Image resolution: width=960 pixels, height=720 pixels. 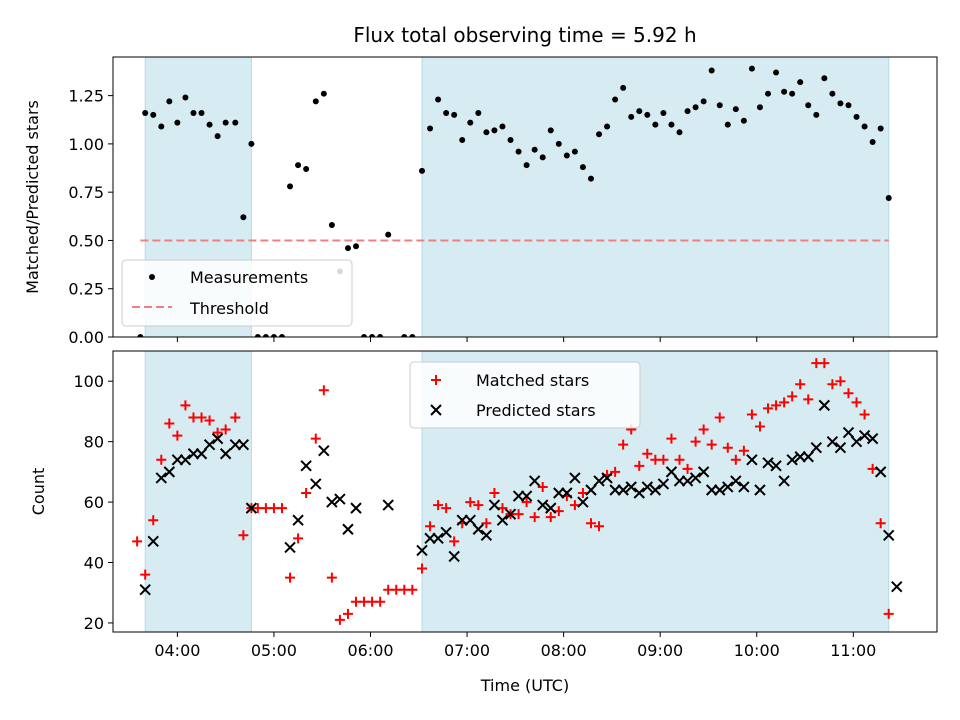 I want to click on x-tick-label: 07:00, so click(x=467, y=650).